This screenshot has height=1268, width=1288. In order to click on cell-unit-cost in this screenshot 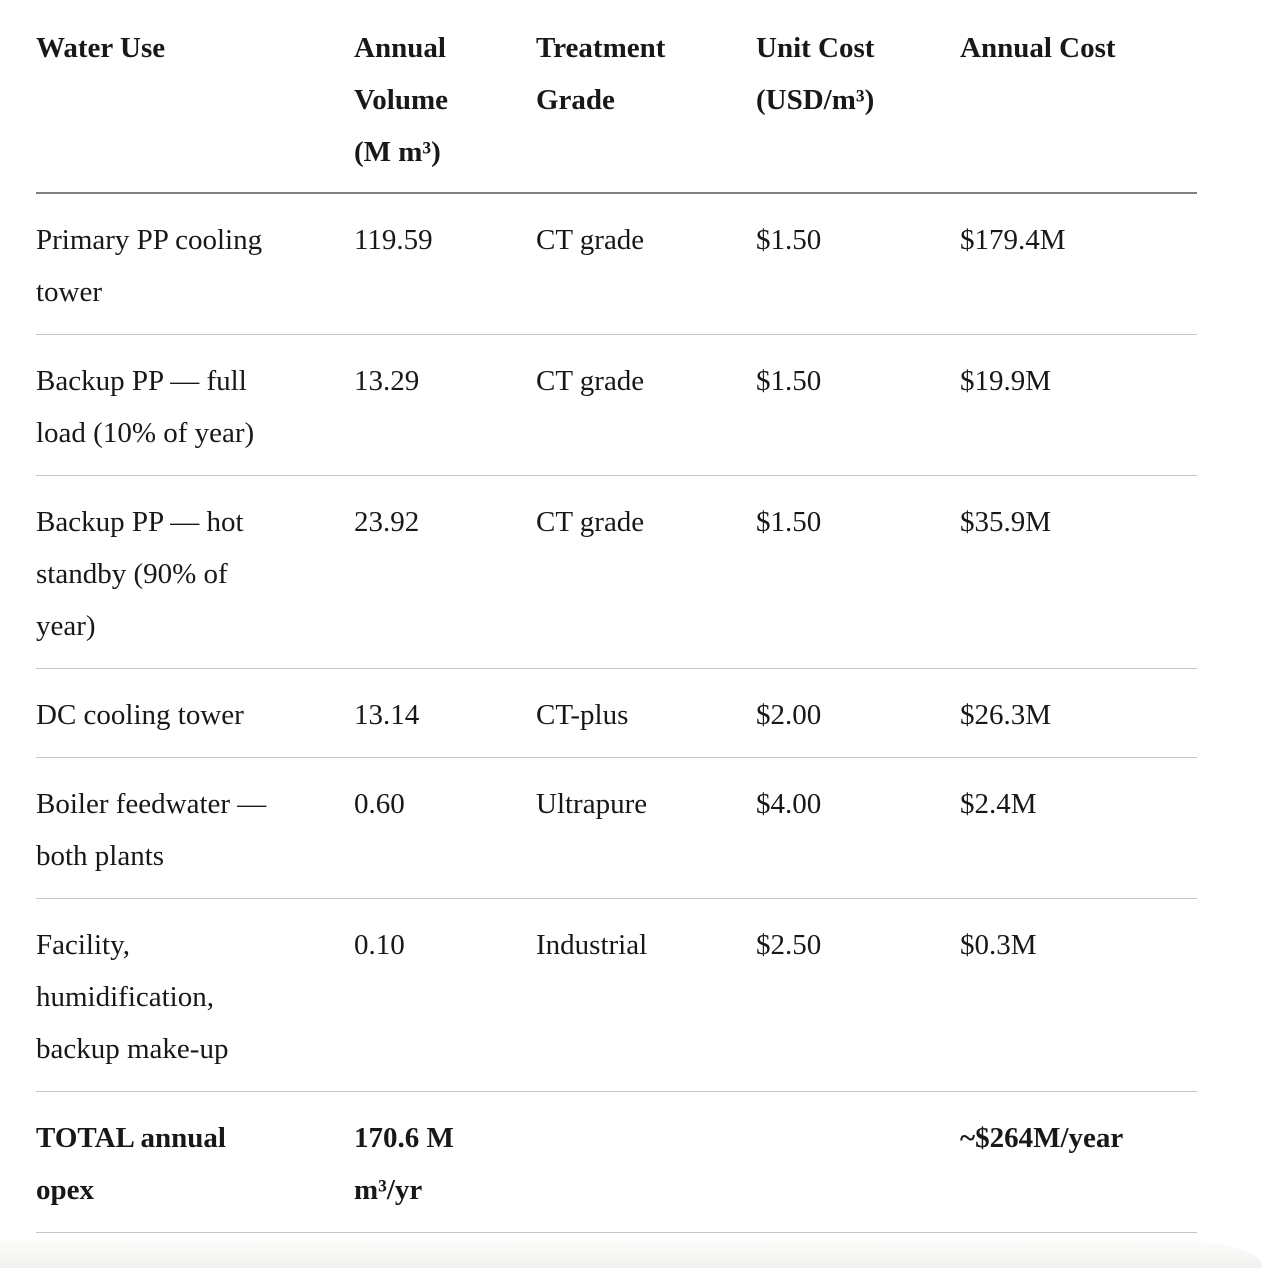, I will do `click(858, 1162)`.